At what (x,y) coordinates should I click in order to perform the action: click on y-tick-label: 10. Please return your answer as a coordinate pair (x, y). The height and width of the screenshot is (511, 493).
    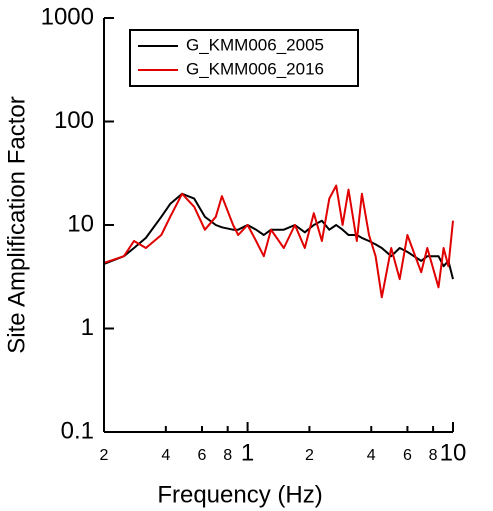
    Looking at the image, I should click on (80, 223).